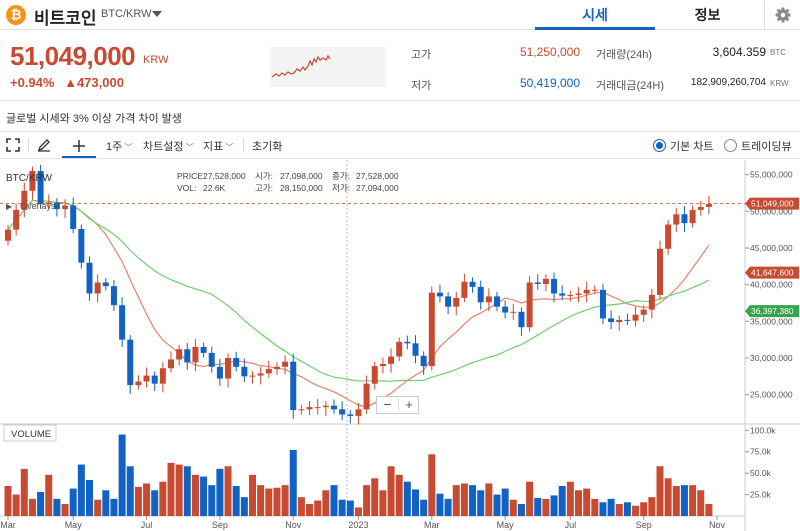 Image resolution: width=800 pixels, height=531 pixels. Describe the element at coordinates (163, 147) in the screenshot. I see `chart-settings-label: 차트설정` at that location.